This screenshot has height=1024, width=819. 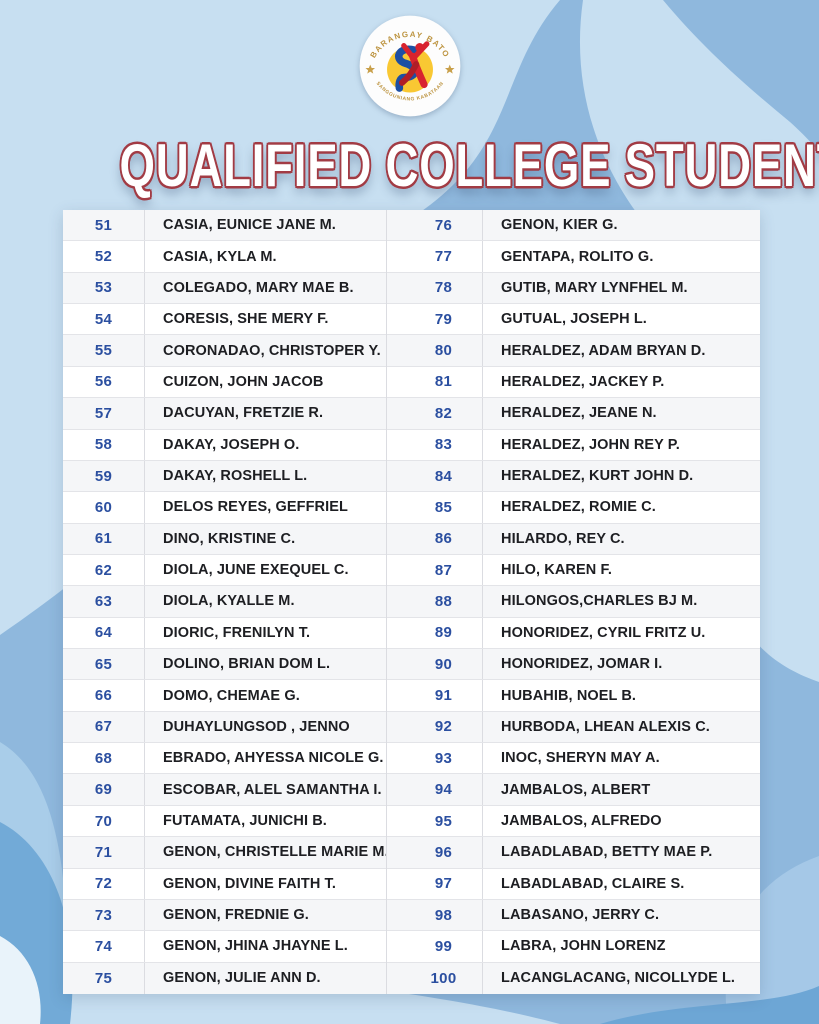 I want to click on student-name: LACANGLACANG, NICOLLYDE L., so click(x=621, y=978).